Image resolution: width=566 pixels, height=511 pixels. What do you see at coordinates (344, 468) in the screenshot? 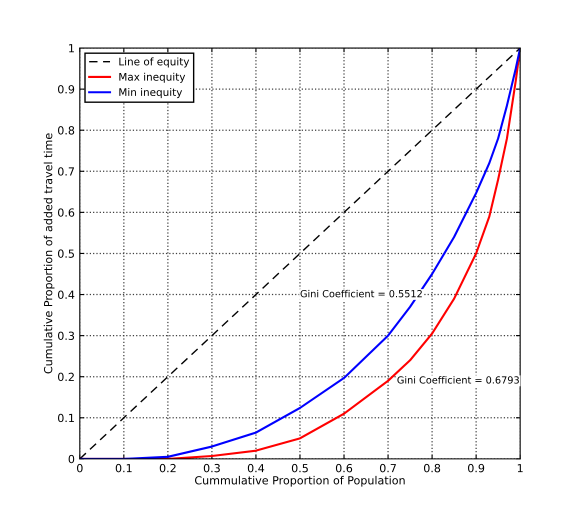
I see `x-tick-label: 0.6` at bounding box center [344, 468].